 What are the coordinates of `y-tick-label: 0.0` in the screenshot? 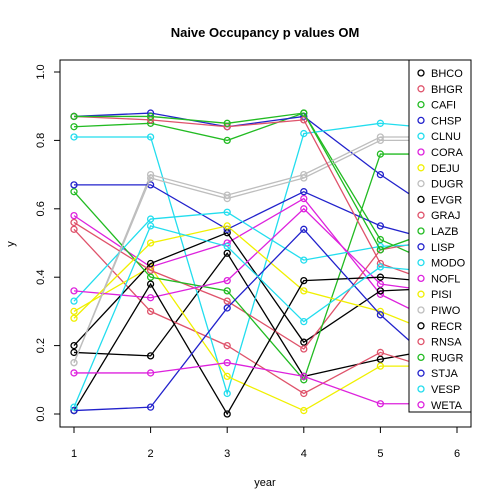 It's located at (41, 413).